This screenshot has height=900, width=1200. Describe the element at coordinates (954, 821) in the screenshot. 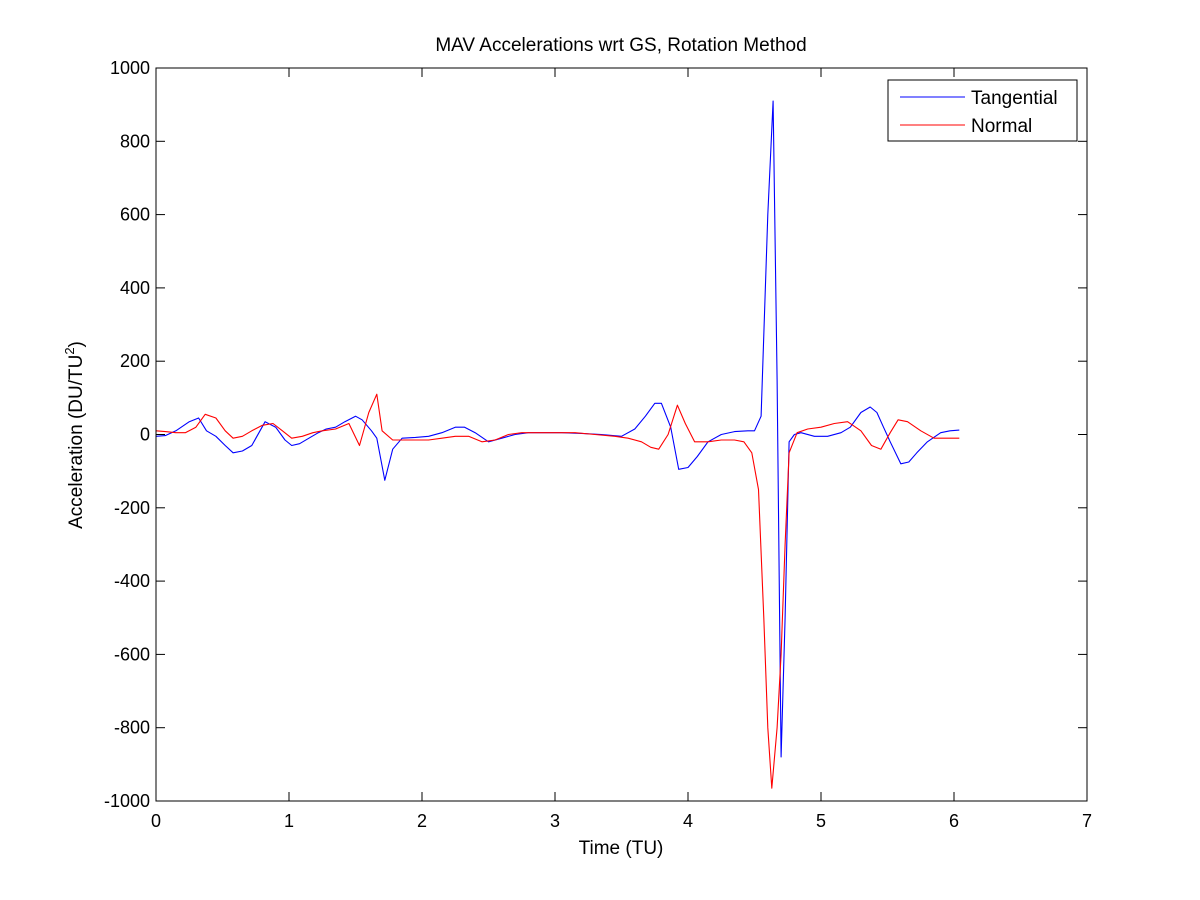

I see `x-tick-label: 6` at that location.